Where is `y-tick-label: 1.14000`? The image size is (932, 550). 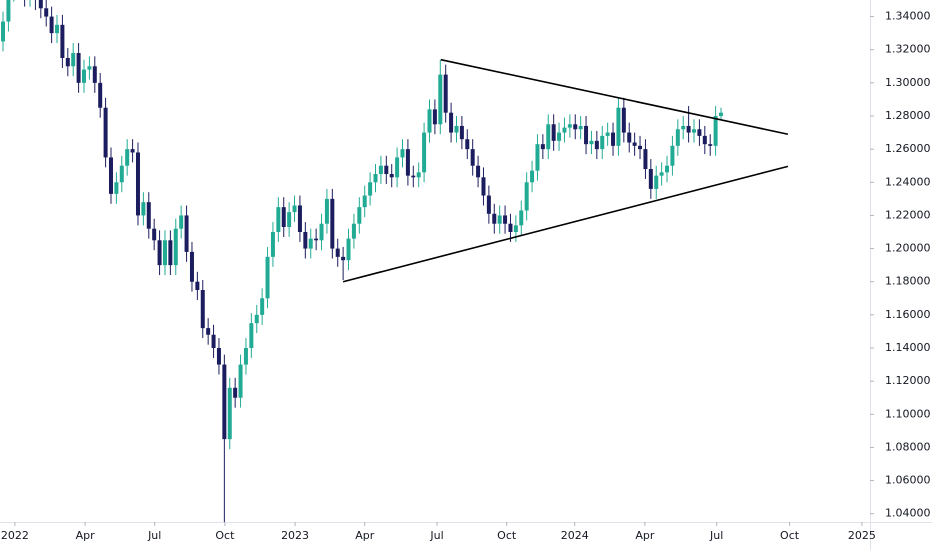
y-tick-label: 1.14000 is located at coordinates (908, 347).